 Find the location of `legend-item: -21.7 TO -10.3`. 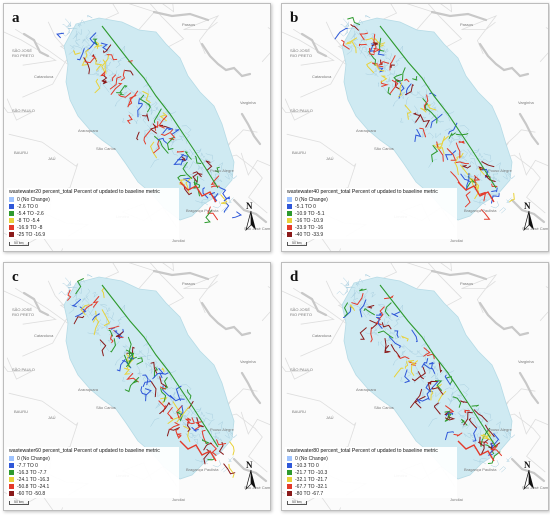

legend-item: -21.7 TO -10.3 is located at coordinates (371, 472).